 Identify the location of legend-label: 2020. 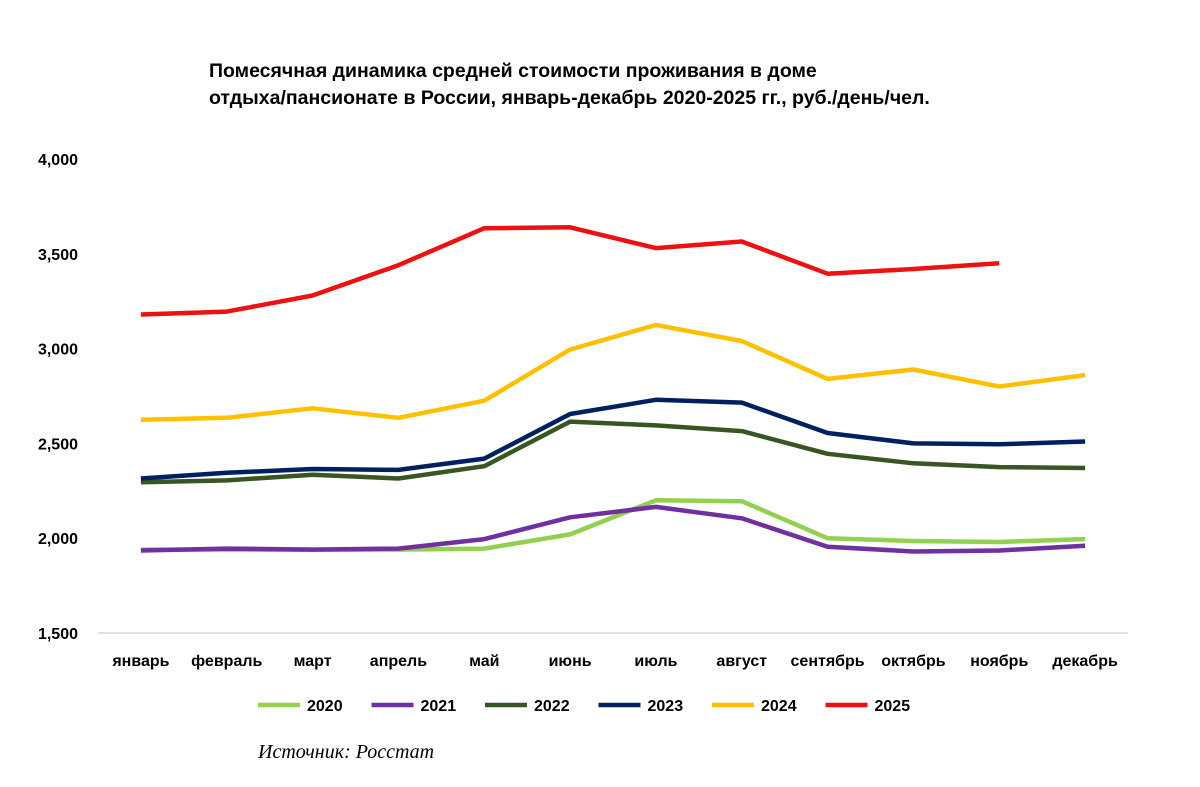
(325, 706).